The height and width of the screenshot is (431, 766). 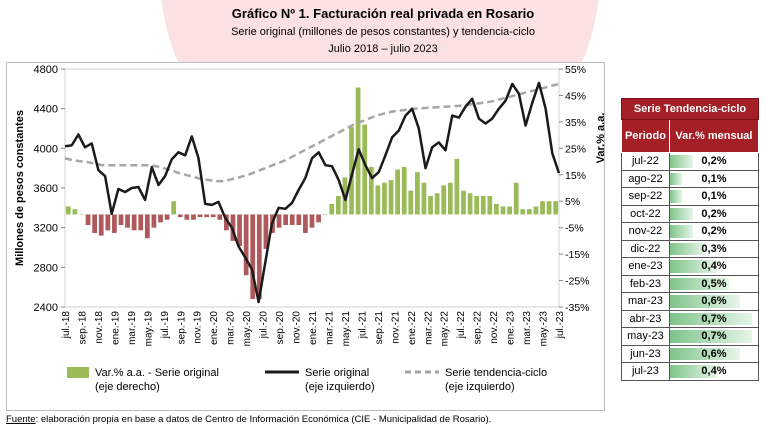 I want to click on table-value: 0,6%, so click(x=714, y=301).